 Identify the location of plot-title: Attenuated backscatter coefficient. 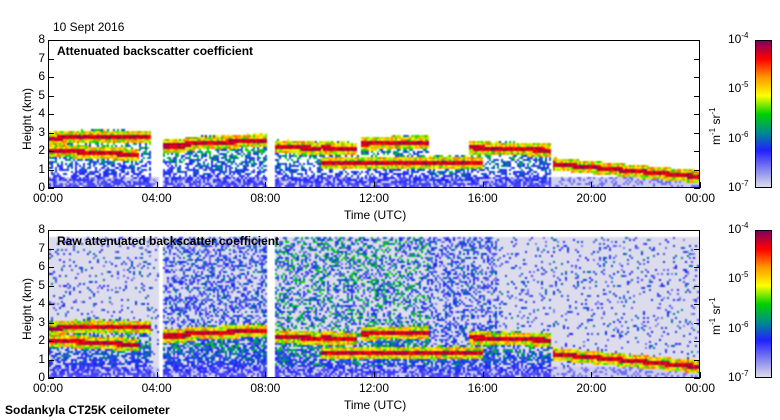
(155, 51).